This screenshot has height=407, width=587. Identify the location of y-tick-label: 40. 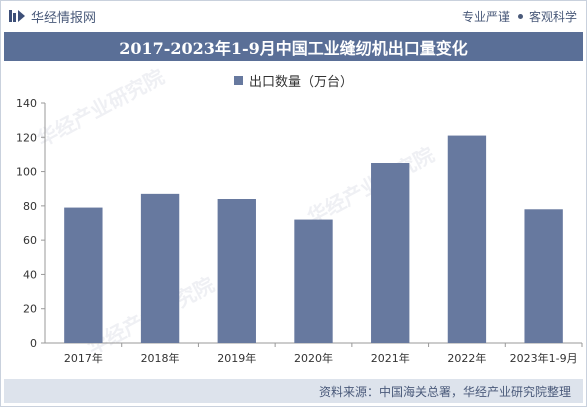
(30, 274).